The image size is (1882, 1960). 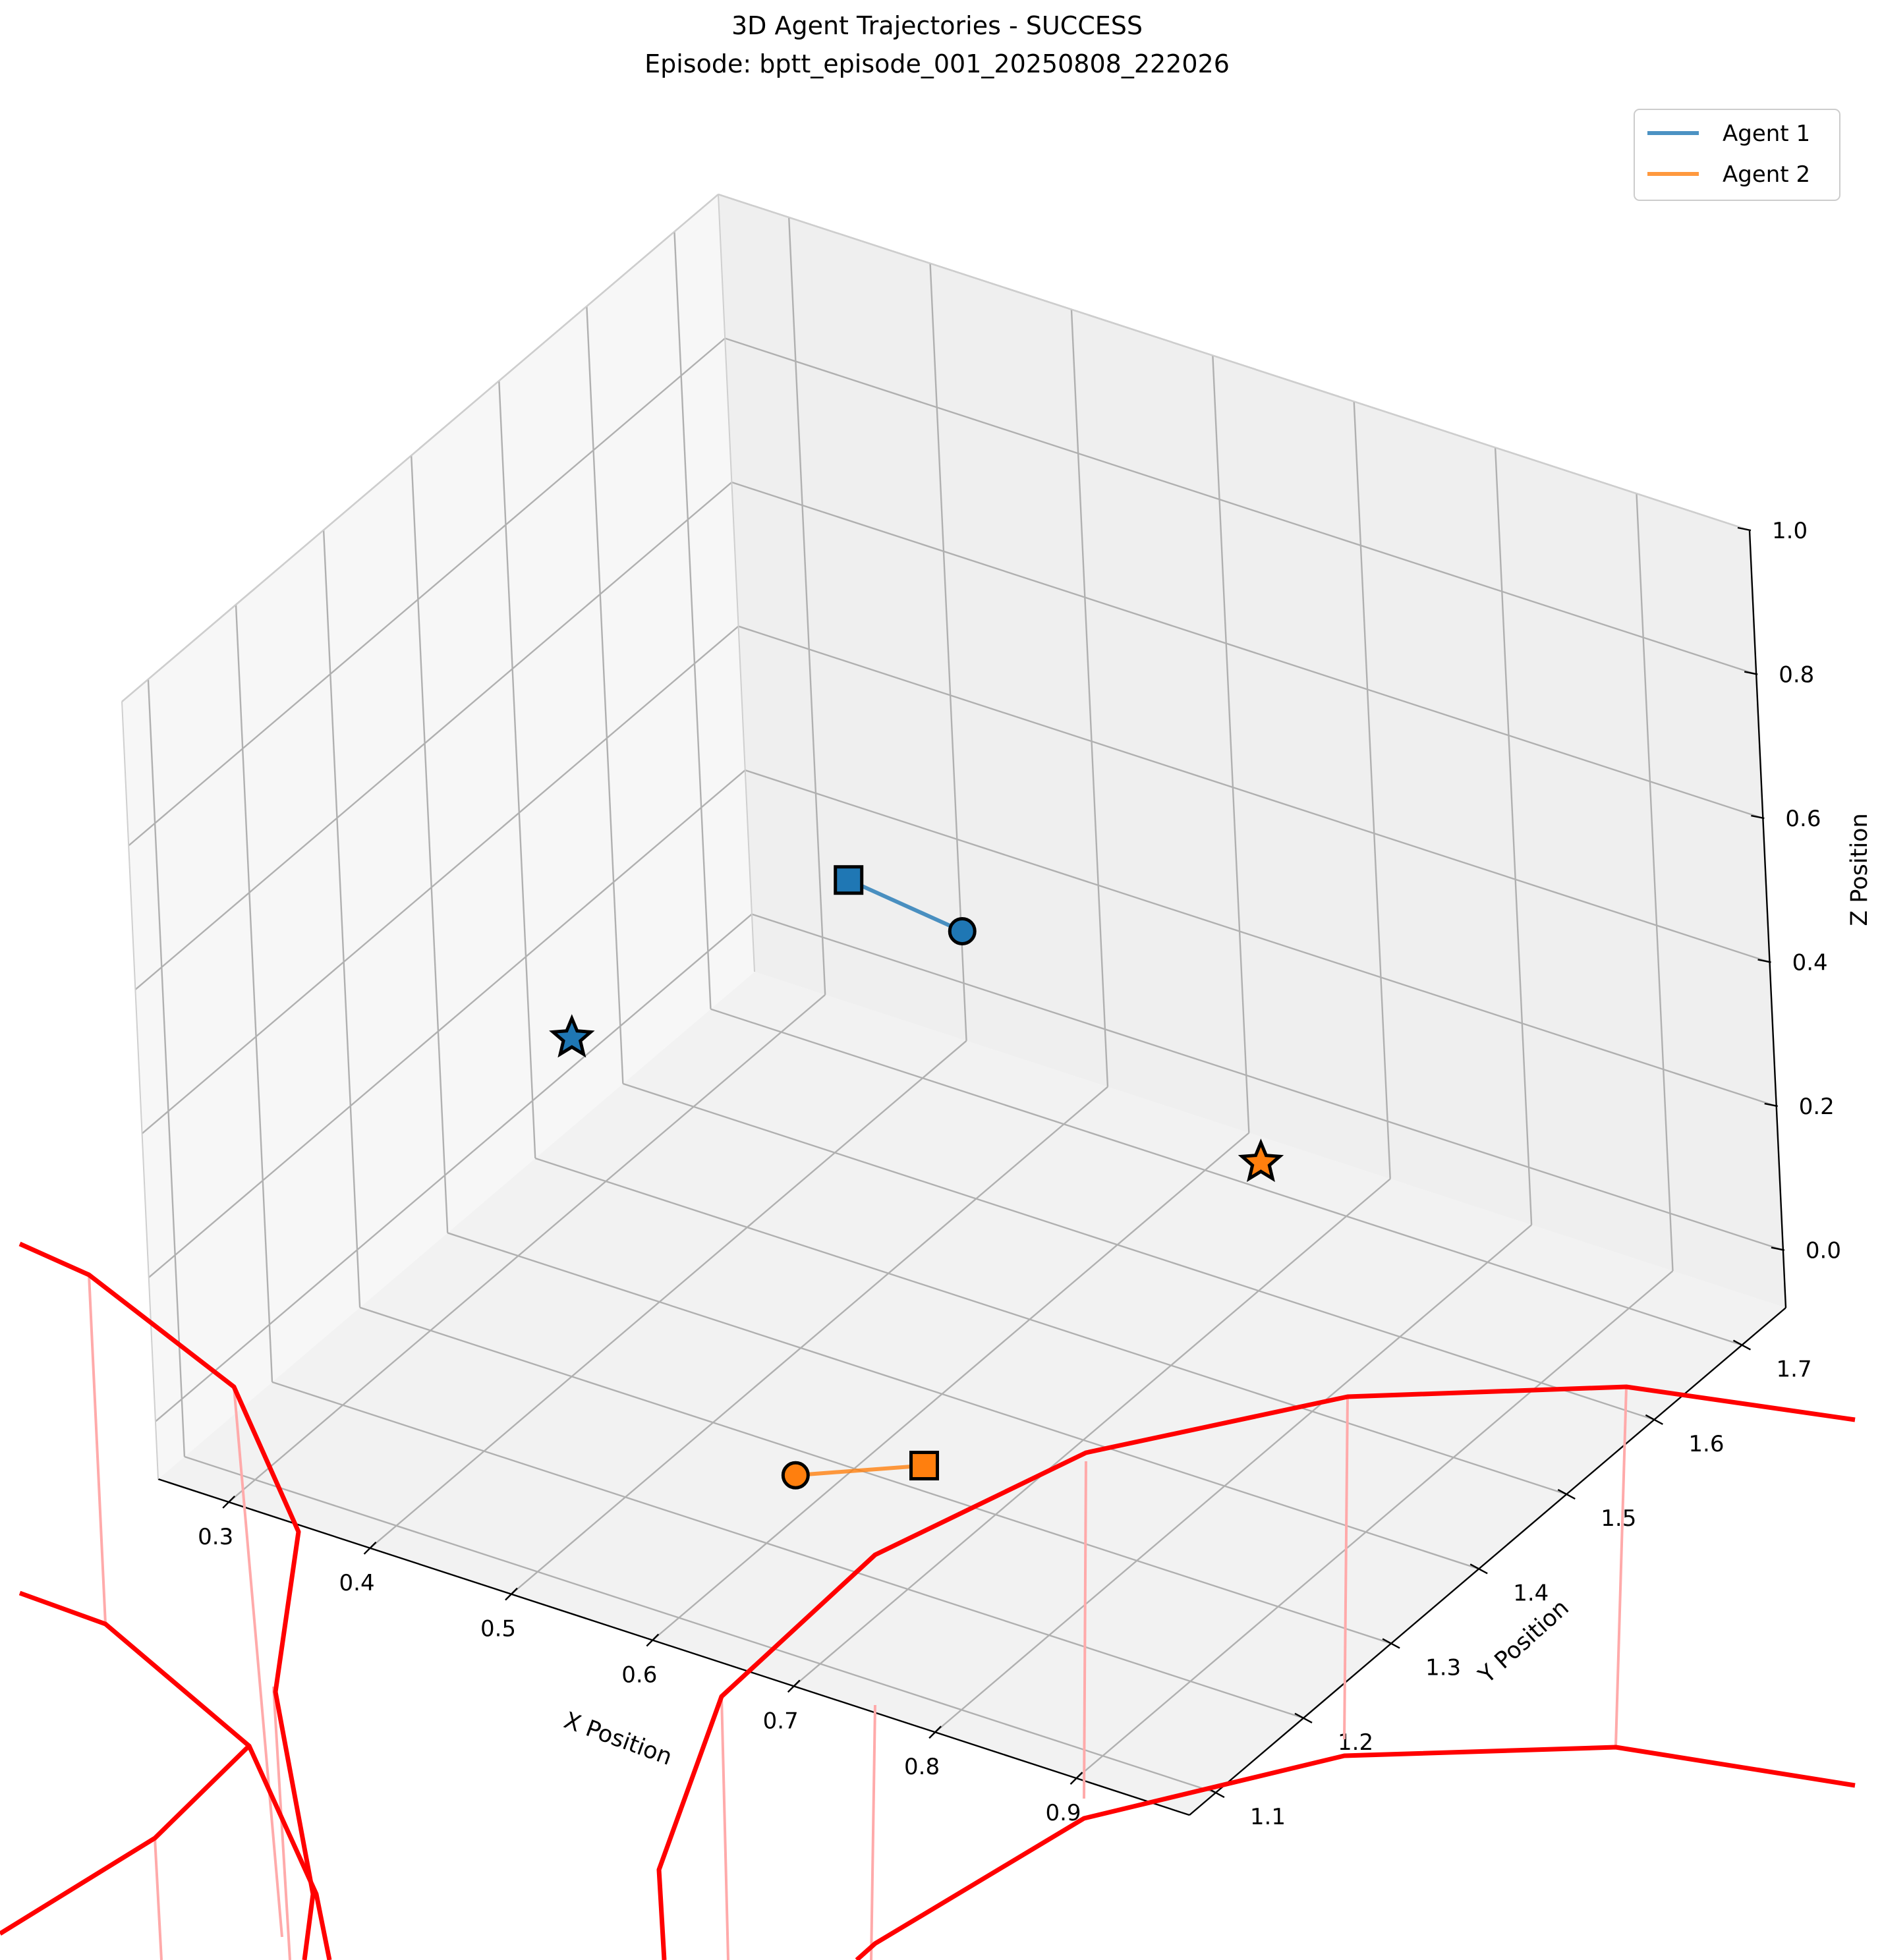 I want to click on legend: Agent 1 Agent 2, so click(x=1737, y=155).